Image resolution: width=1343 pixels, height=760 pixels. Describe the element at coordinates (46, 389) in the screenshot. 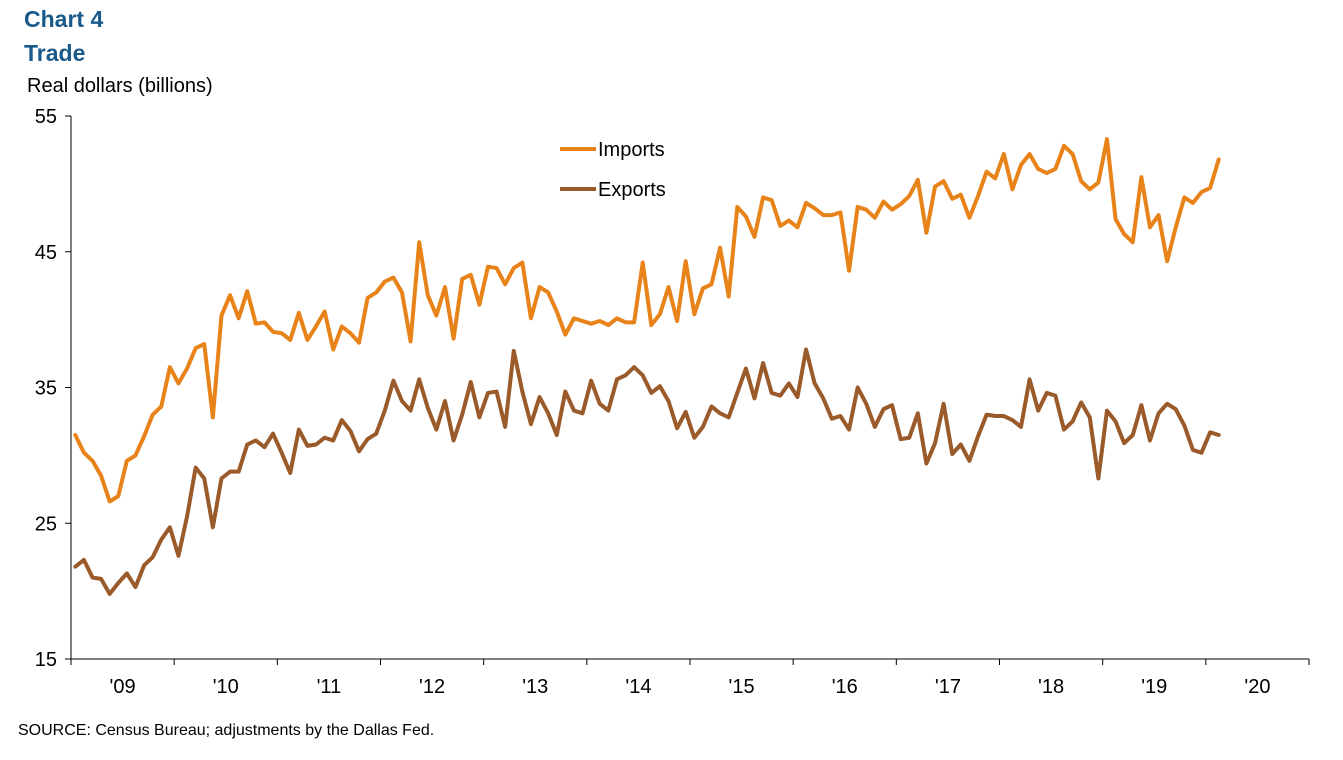

I see `y-tick-label: 35` at that location.